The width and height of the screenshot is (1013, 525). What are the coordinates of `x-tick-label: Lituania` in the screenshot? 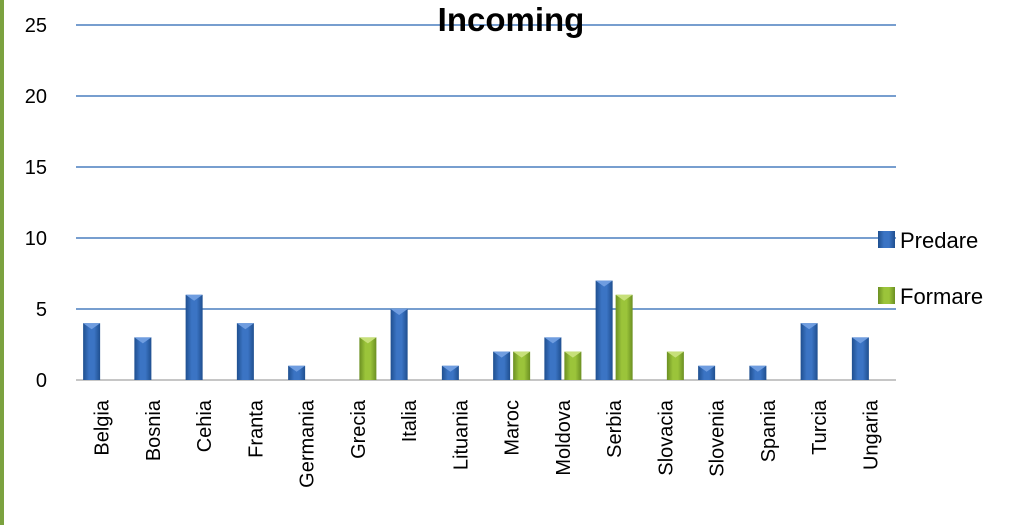 It's located at (461, 434).